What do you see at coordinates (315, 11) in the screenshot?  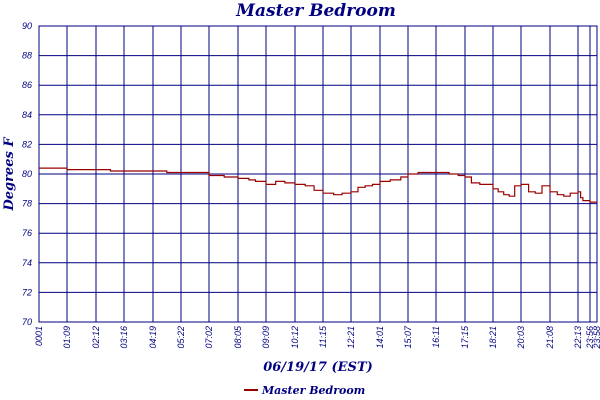 I see `chart-title: Master Bedroom` at bounding box center [315, 11].